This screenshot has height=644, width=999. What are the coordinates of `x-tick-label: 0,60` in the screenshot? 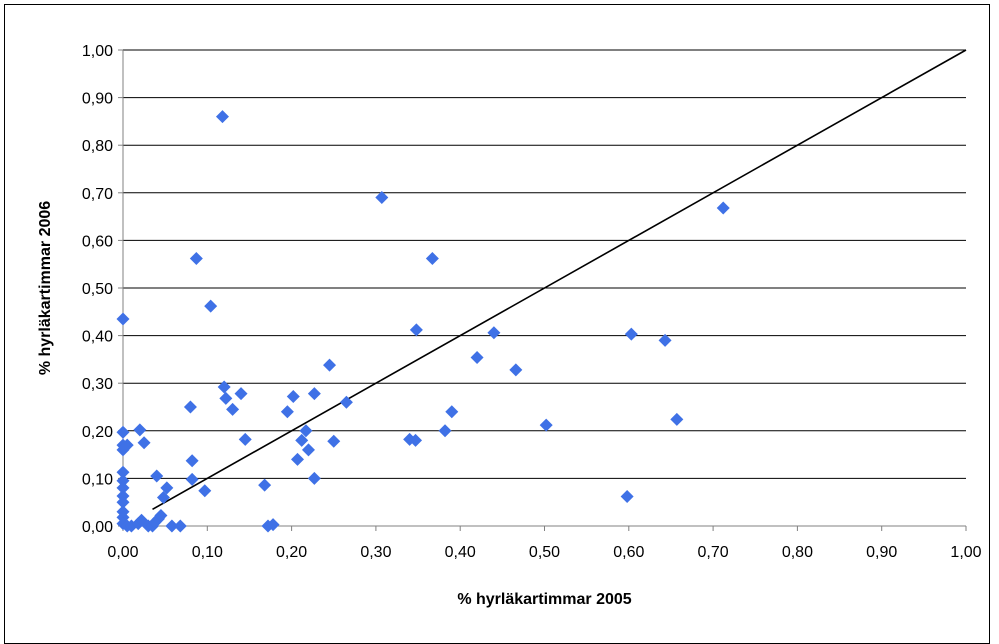 It's located at (628, 552).